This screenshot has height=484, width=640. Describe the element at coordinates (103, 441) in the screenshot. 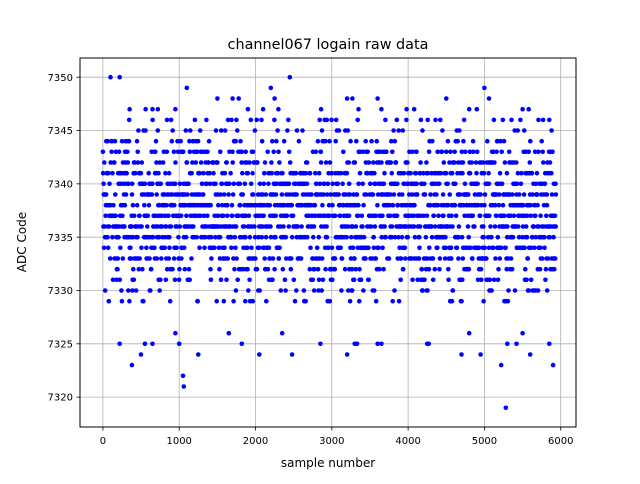

I see `x-tick-label: 0` at that location.